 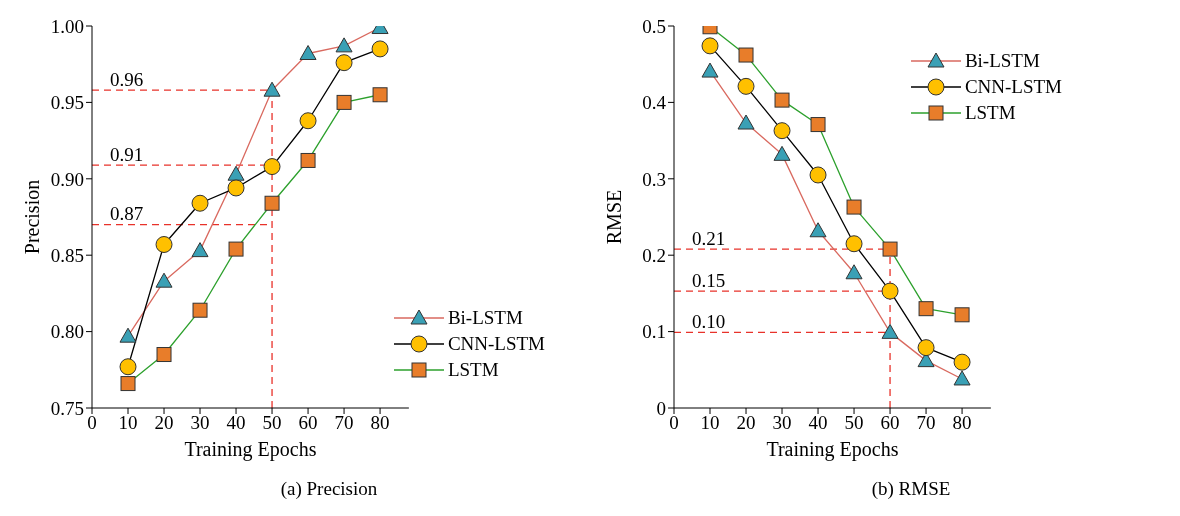 I want to click on y-tick-label: 0, so click(x=661, y=408).